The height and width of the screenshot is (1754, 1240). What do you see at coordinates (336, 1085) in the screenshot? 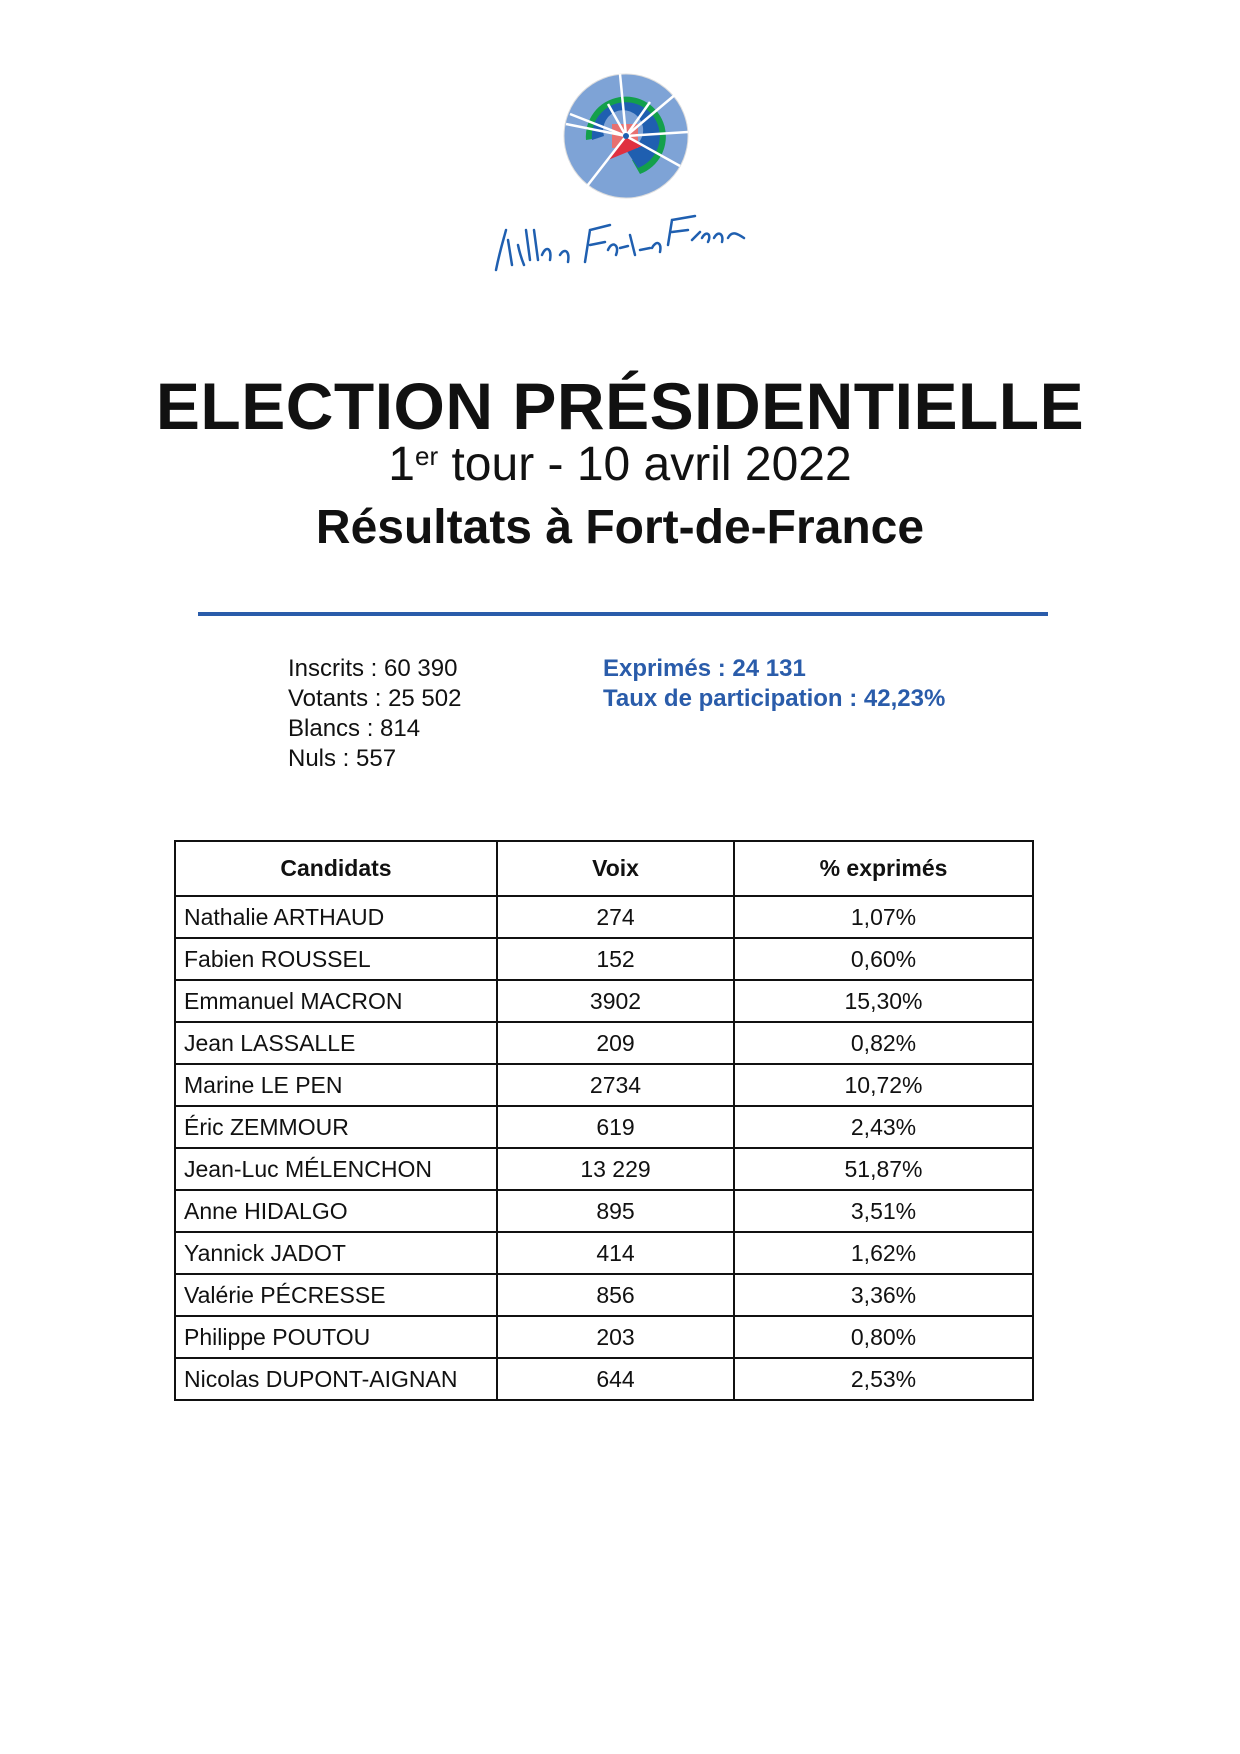
I see `candidate-name: Marine LE PEN` at bounding box center [336, 1085].